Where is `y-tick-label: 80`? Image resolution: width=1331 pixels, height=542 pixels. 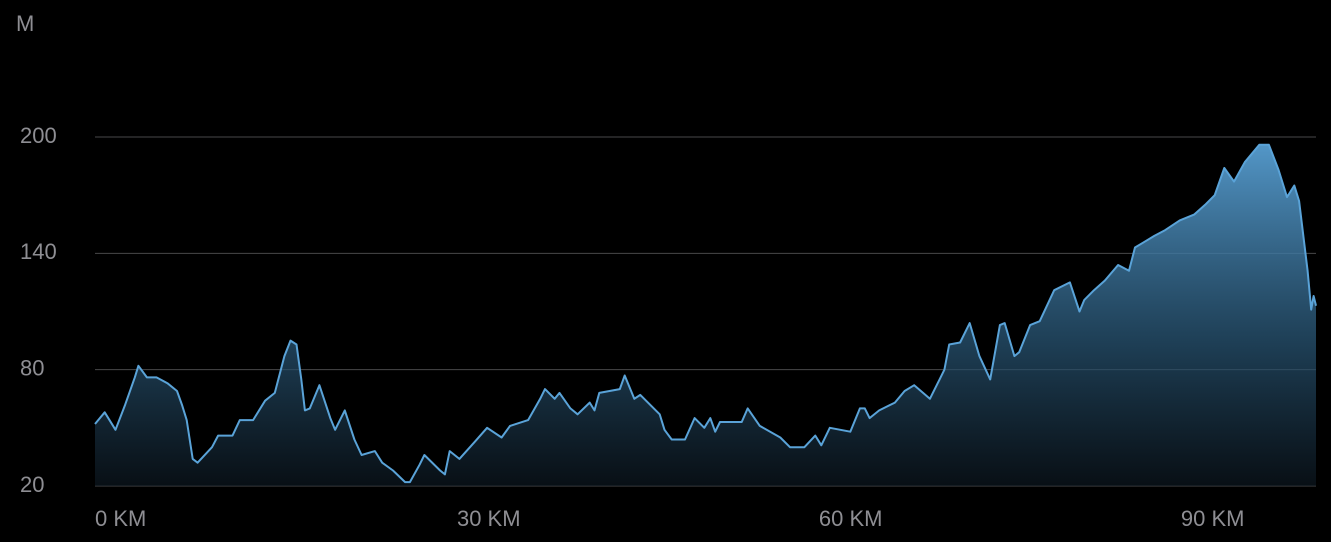 y-tick-label: 80 is located at coordinates (32, 367).